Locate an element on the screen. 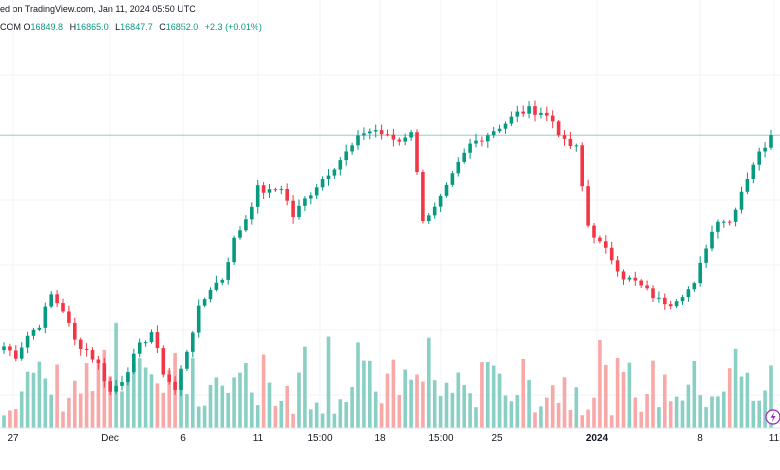 This screenshot has width=780, height=470. lightning-button is located at coordinates (772, 417).